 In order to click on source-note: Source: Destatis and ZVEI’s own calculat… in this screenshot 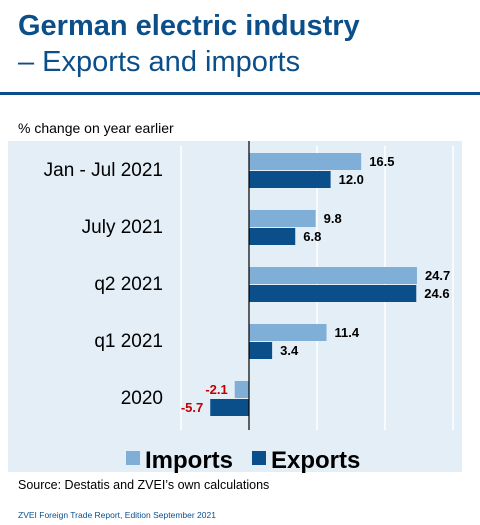, I will do `click(144, 485)`.